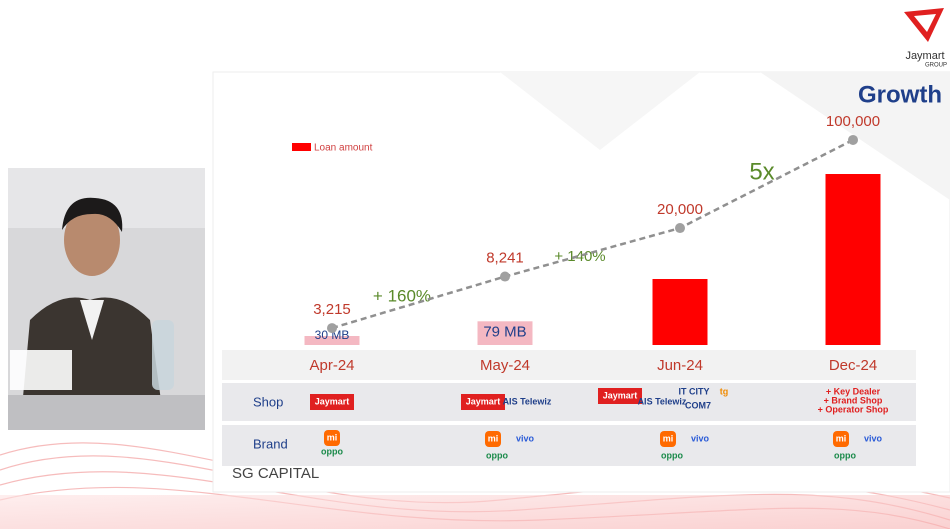 The height and width of the screenshot is (529, 950). Describe the element at coordinates (900, 94) in the screenshot. I see `slide-title: Growth` at that location.